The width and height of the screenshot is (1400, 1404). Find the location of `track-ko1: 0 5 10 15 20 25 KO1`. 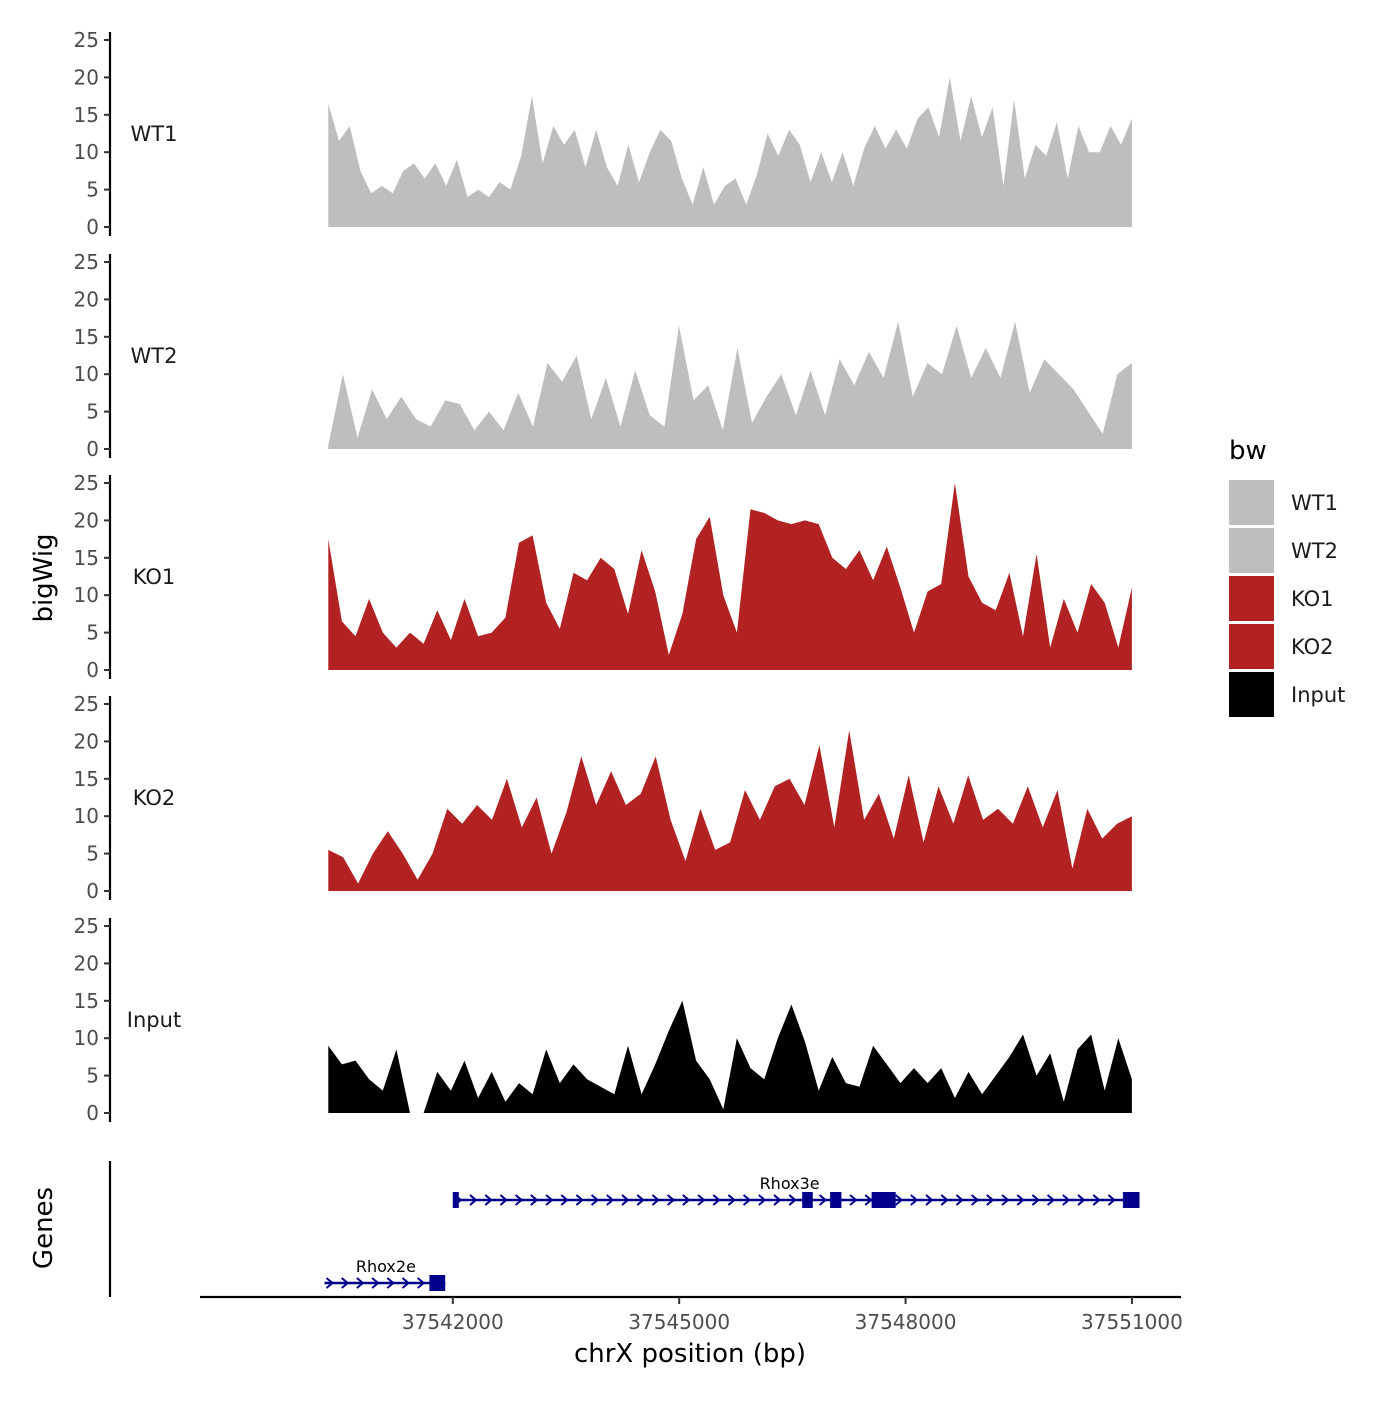

track-ko1: 0 5 10 15 20 25 KO1 is located at coordinates (603, 576).